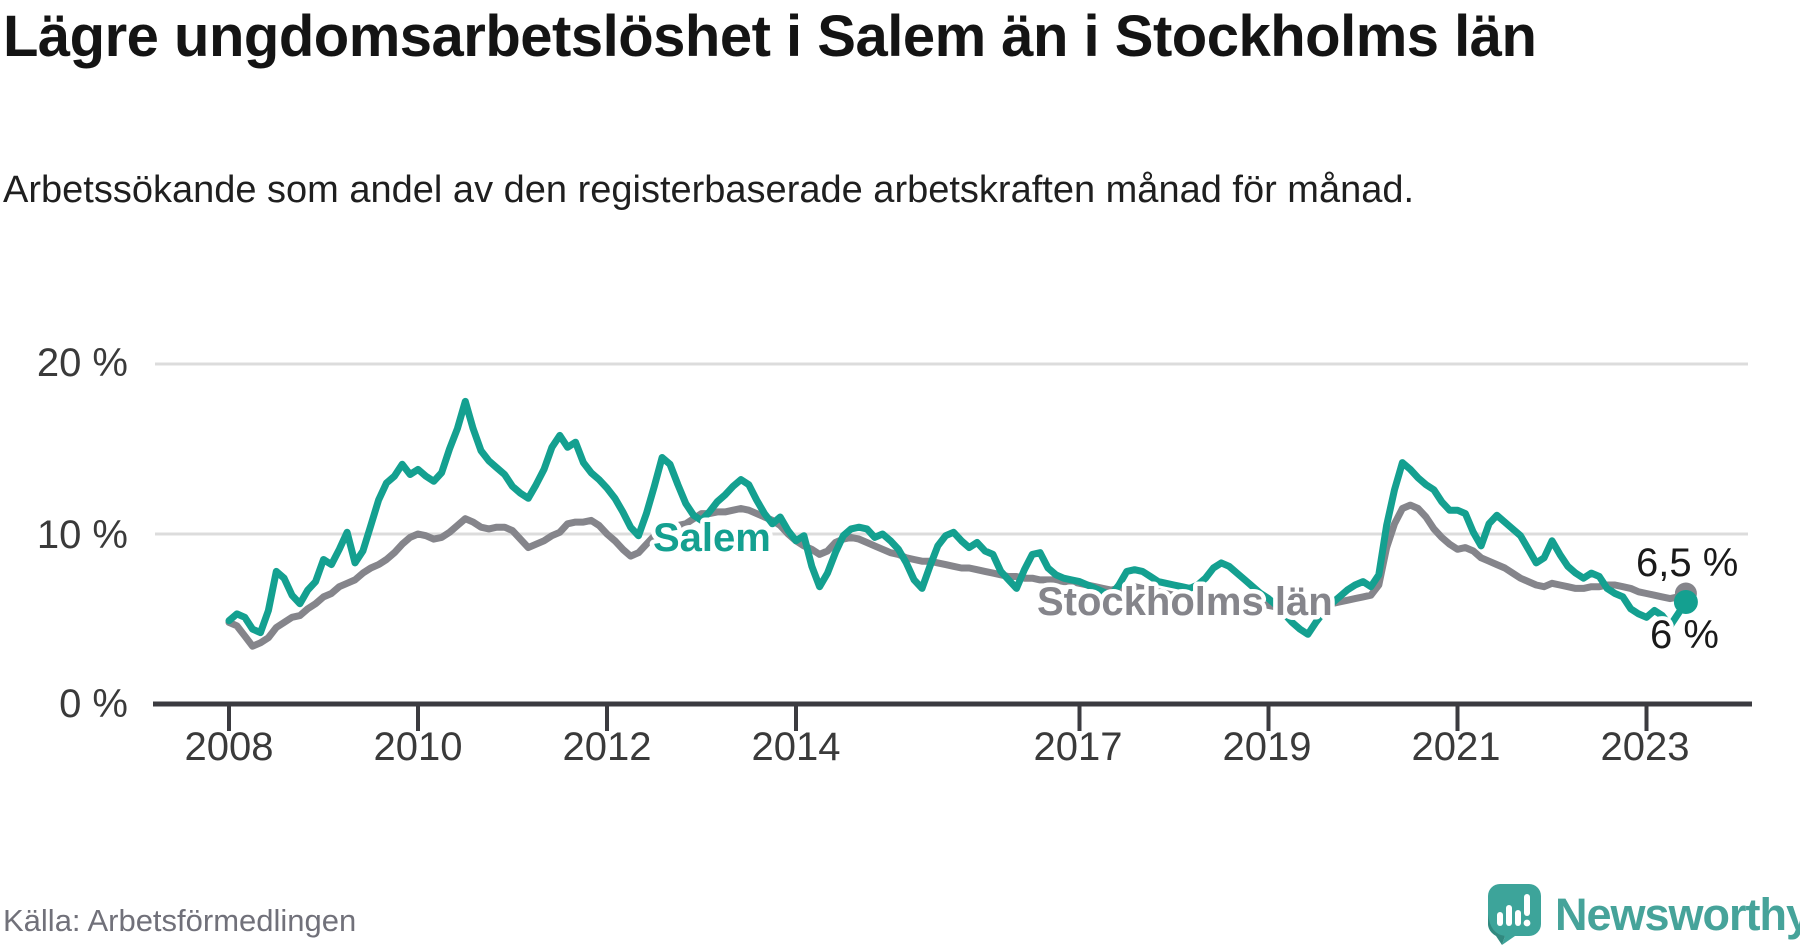 The width and height of the screenshot is (1800, 948). What do you see at coordinates (1685, 602) in the screenshot?
I see `salem-end-dot` at bounding box center [1685, 602].